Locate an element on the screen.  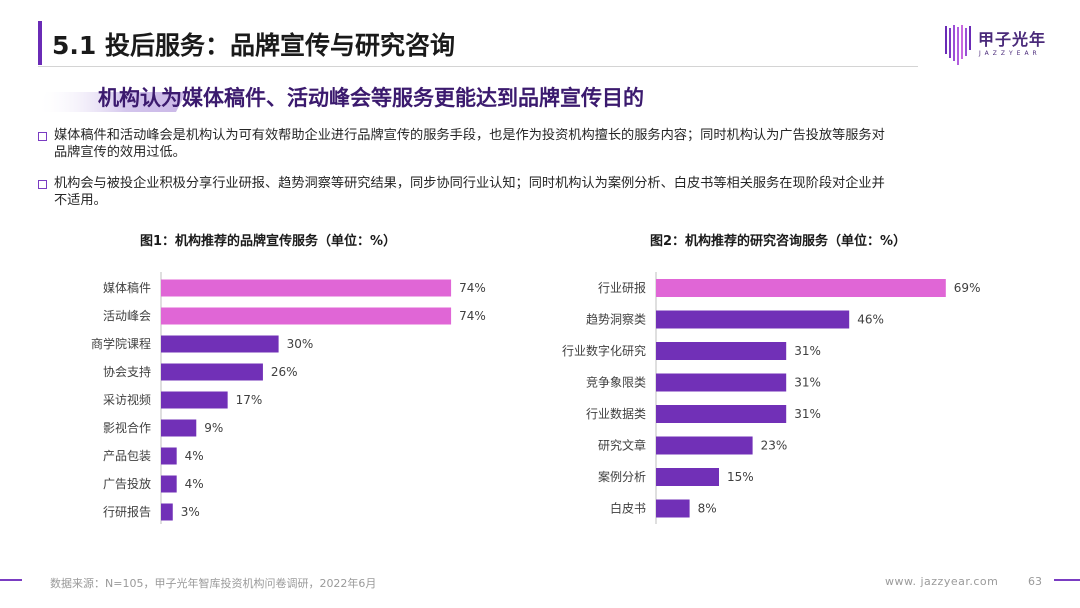
chart1-value-label: 30% is located at coordinates (300, 344).